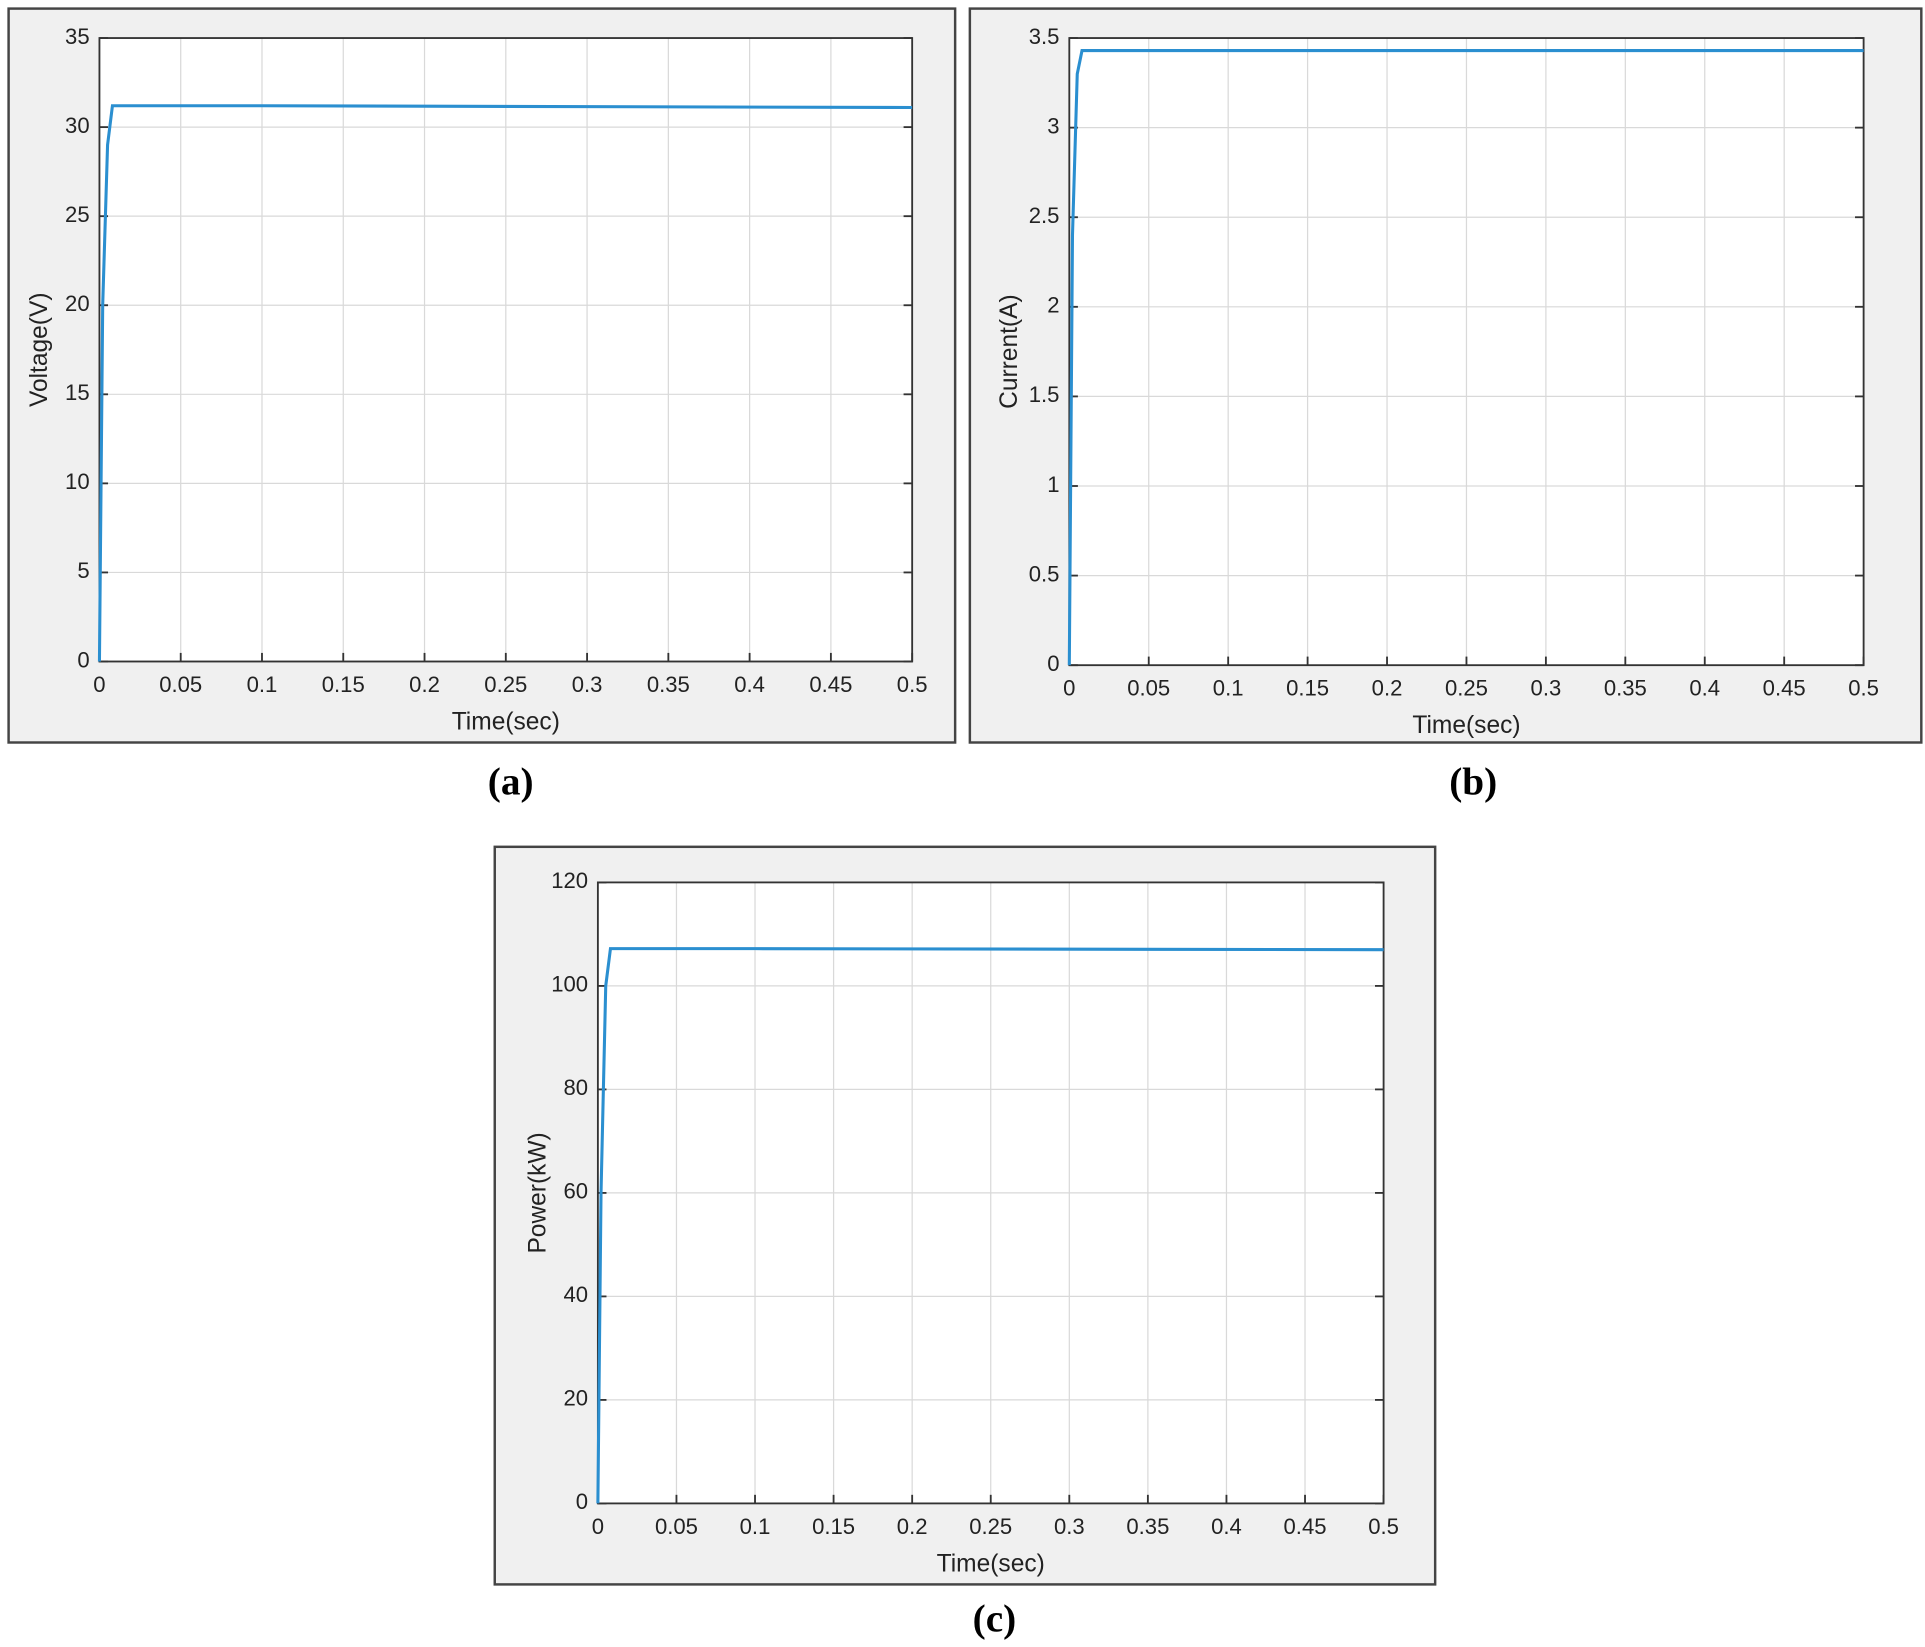 The width and height of the screenshot is (1925, 1647). What do you see at coordinates (1053, 305) in the screenshot?
I see `y-tick-label: 2` at bounding box center [1053, 305].